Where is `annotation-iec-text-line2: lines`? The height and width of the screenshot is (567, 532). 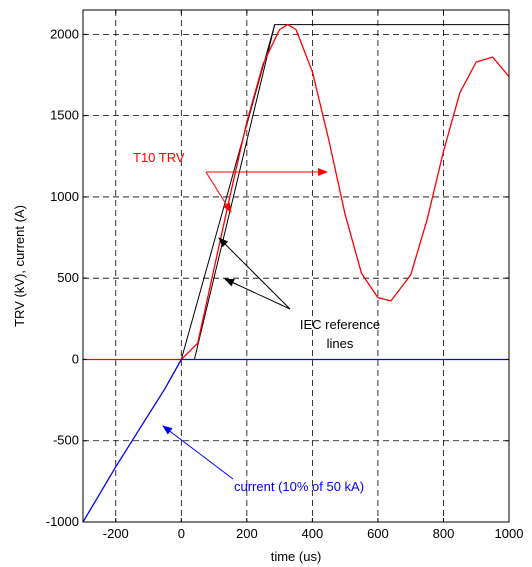
annotation-iec-text-line2: lines is located at coordinates (340, 343).